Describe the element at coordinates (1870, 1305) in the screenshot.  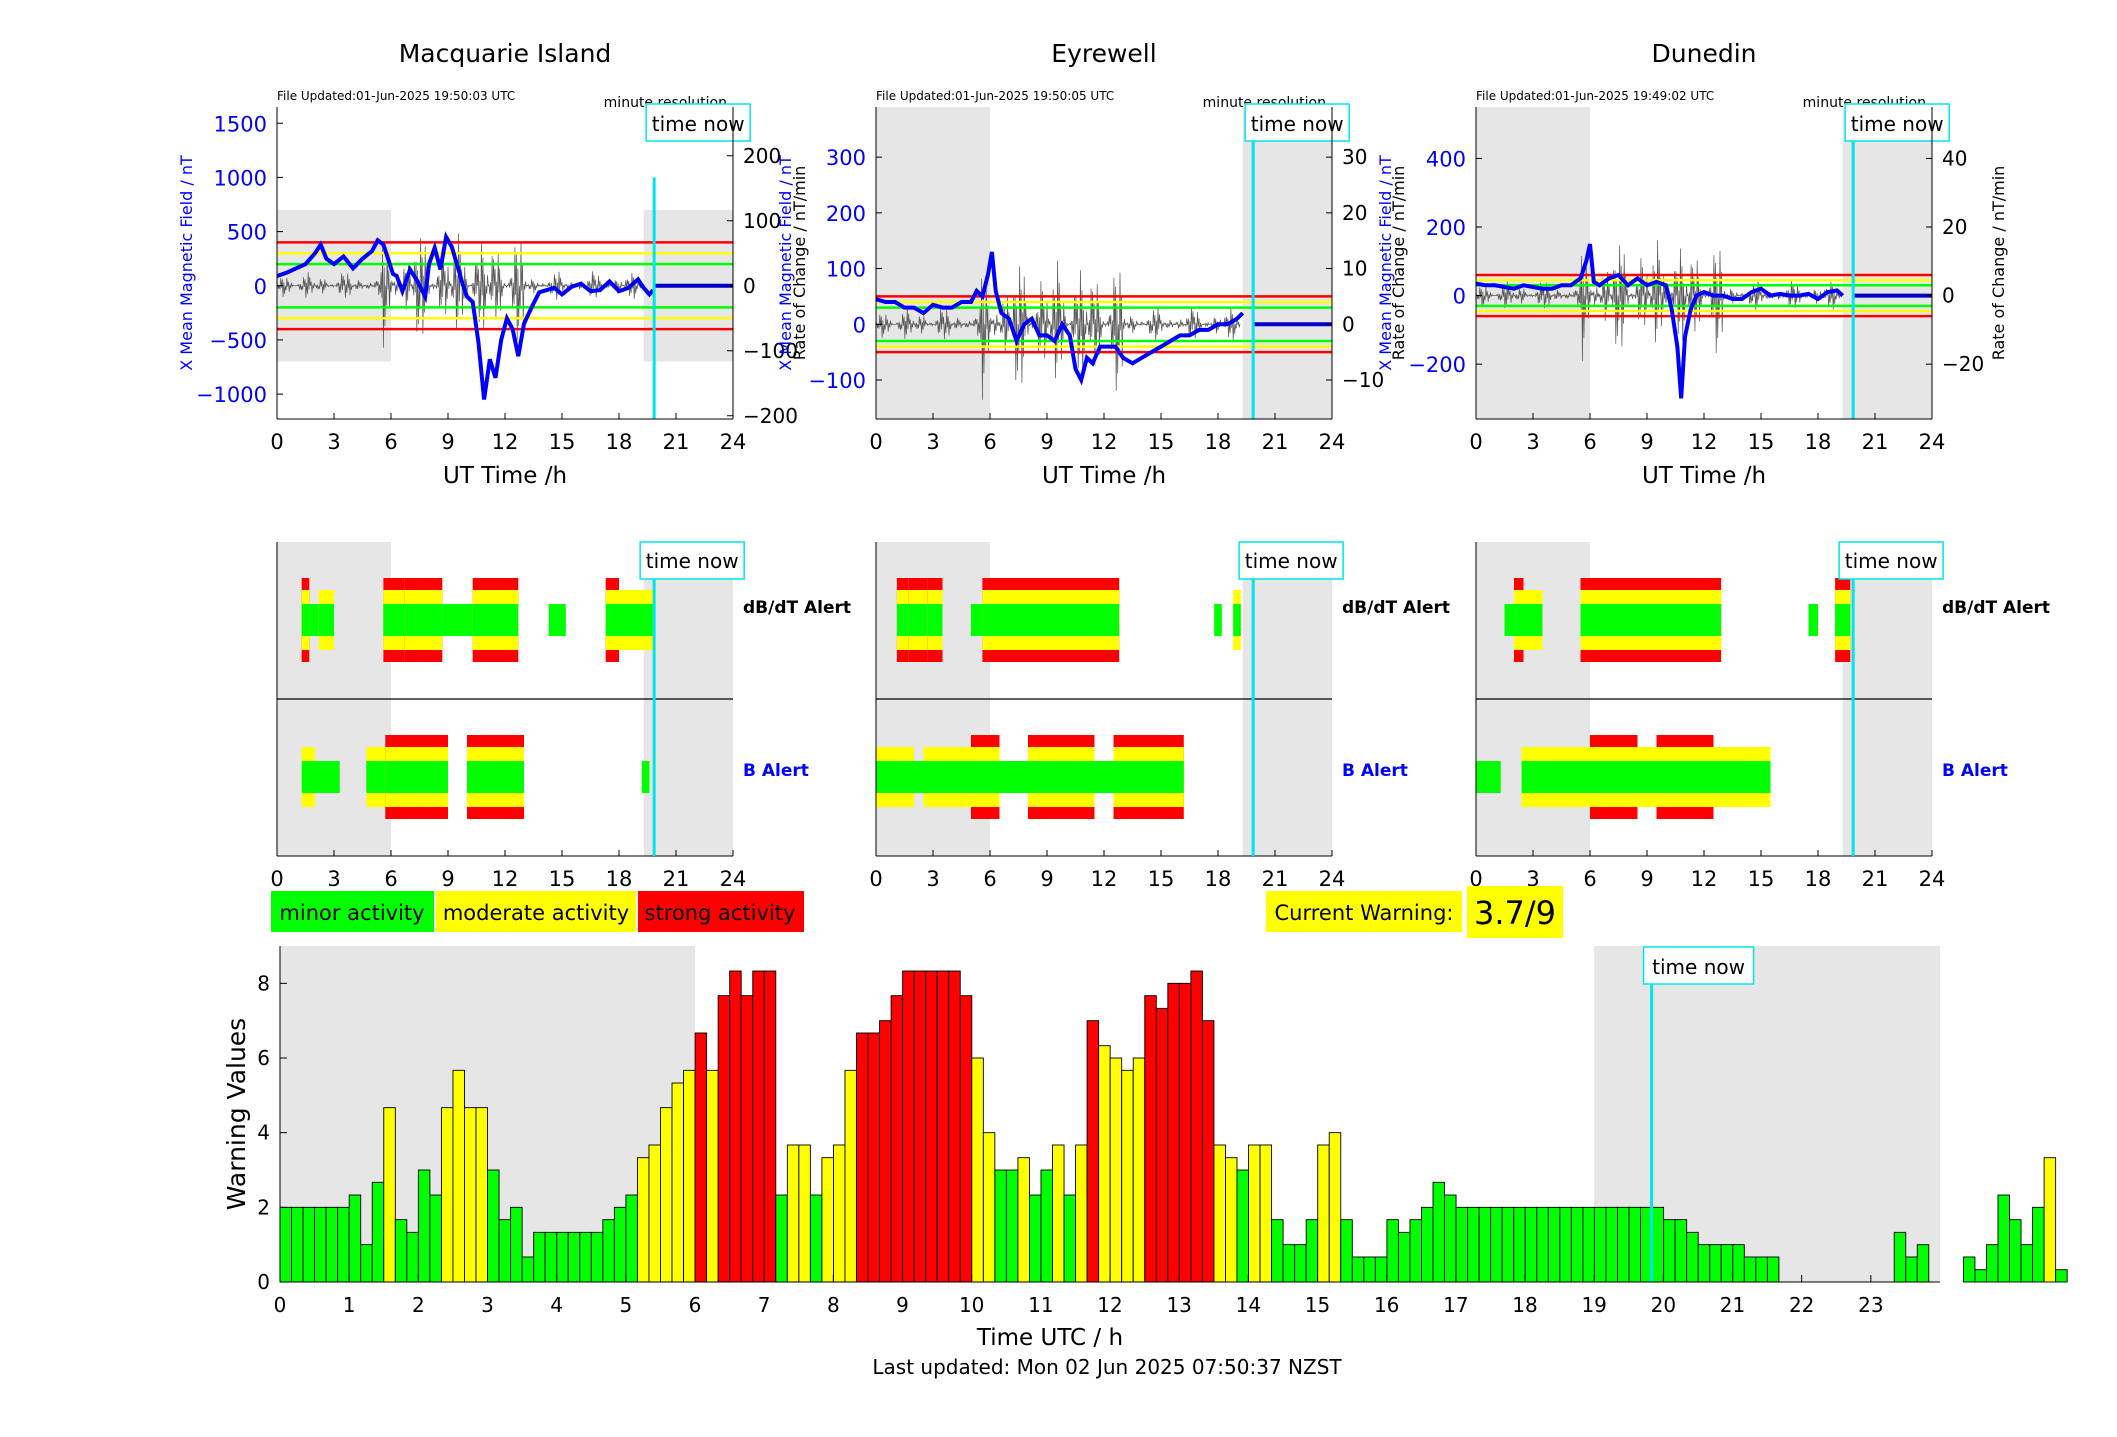
I see `x-tick-label: 23` at that location.